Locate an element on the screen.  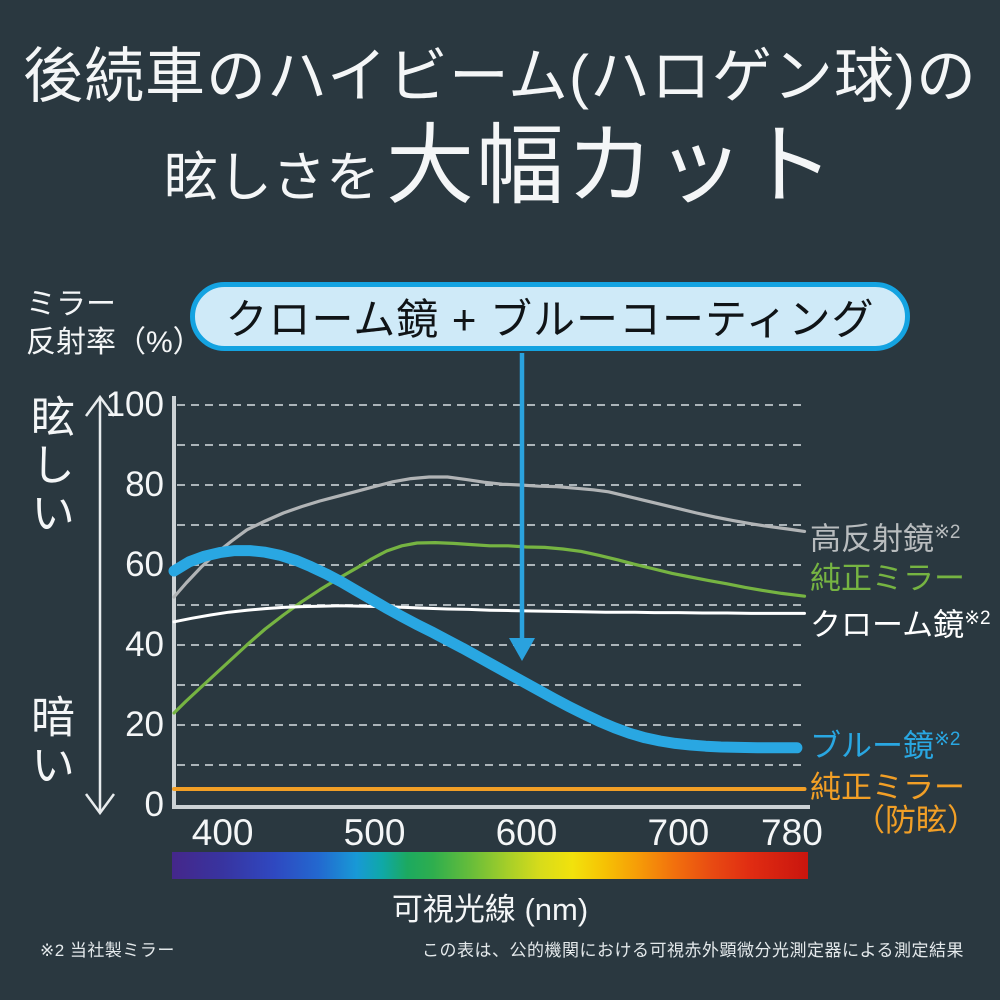
arrow-up-head is located at coordinates (100, 405).